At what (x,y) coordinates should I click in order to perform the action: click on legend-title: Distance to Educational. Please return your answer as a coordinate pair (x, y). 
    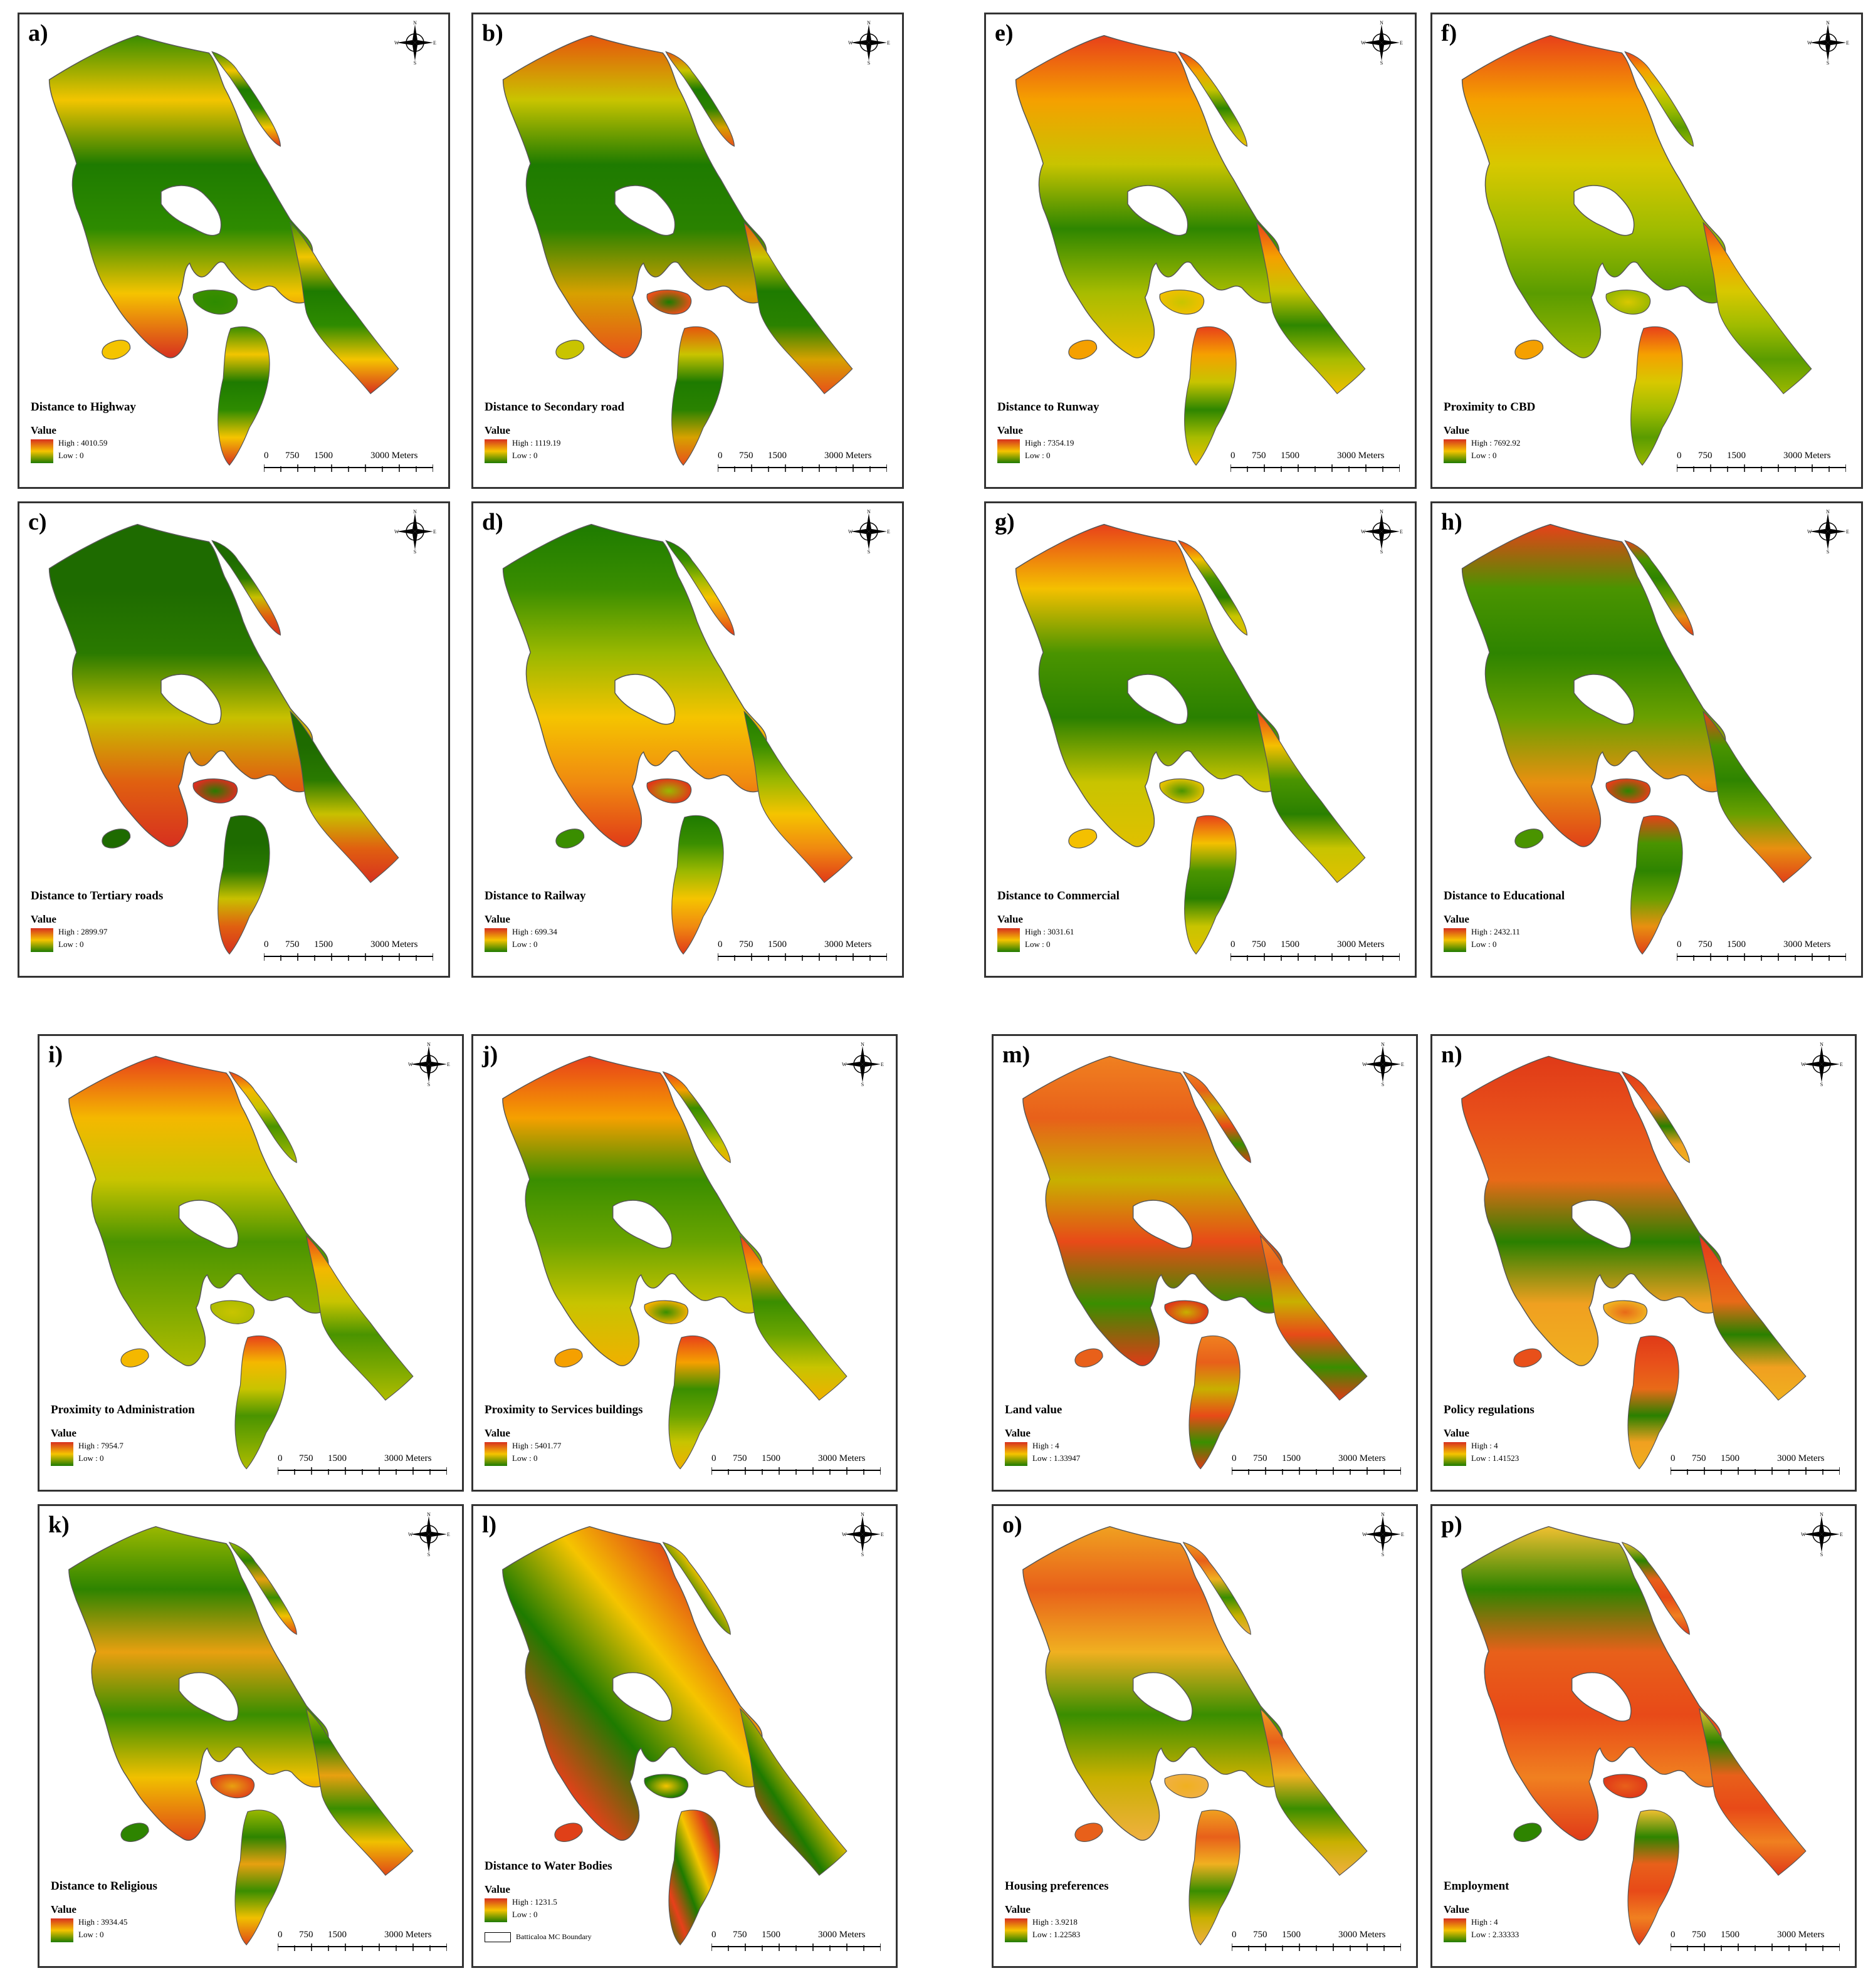
    Looking at the image, I should click on (1504, 895).